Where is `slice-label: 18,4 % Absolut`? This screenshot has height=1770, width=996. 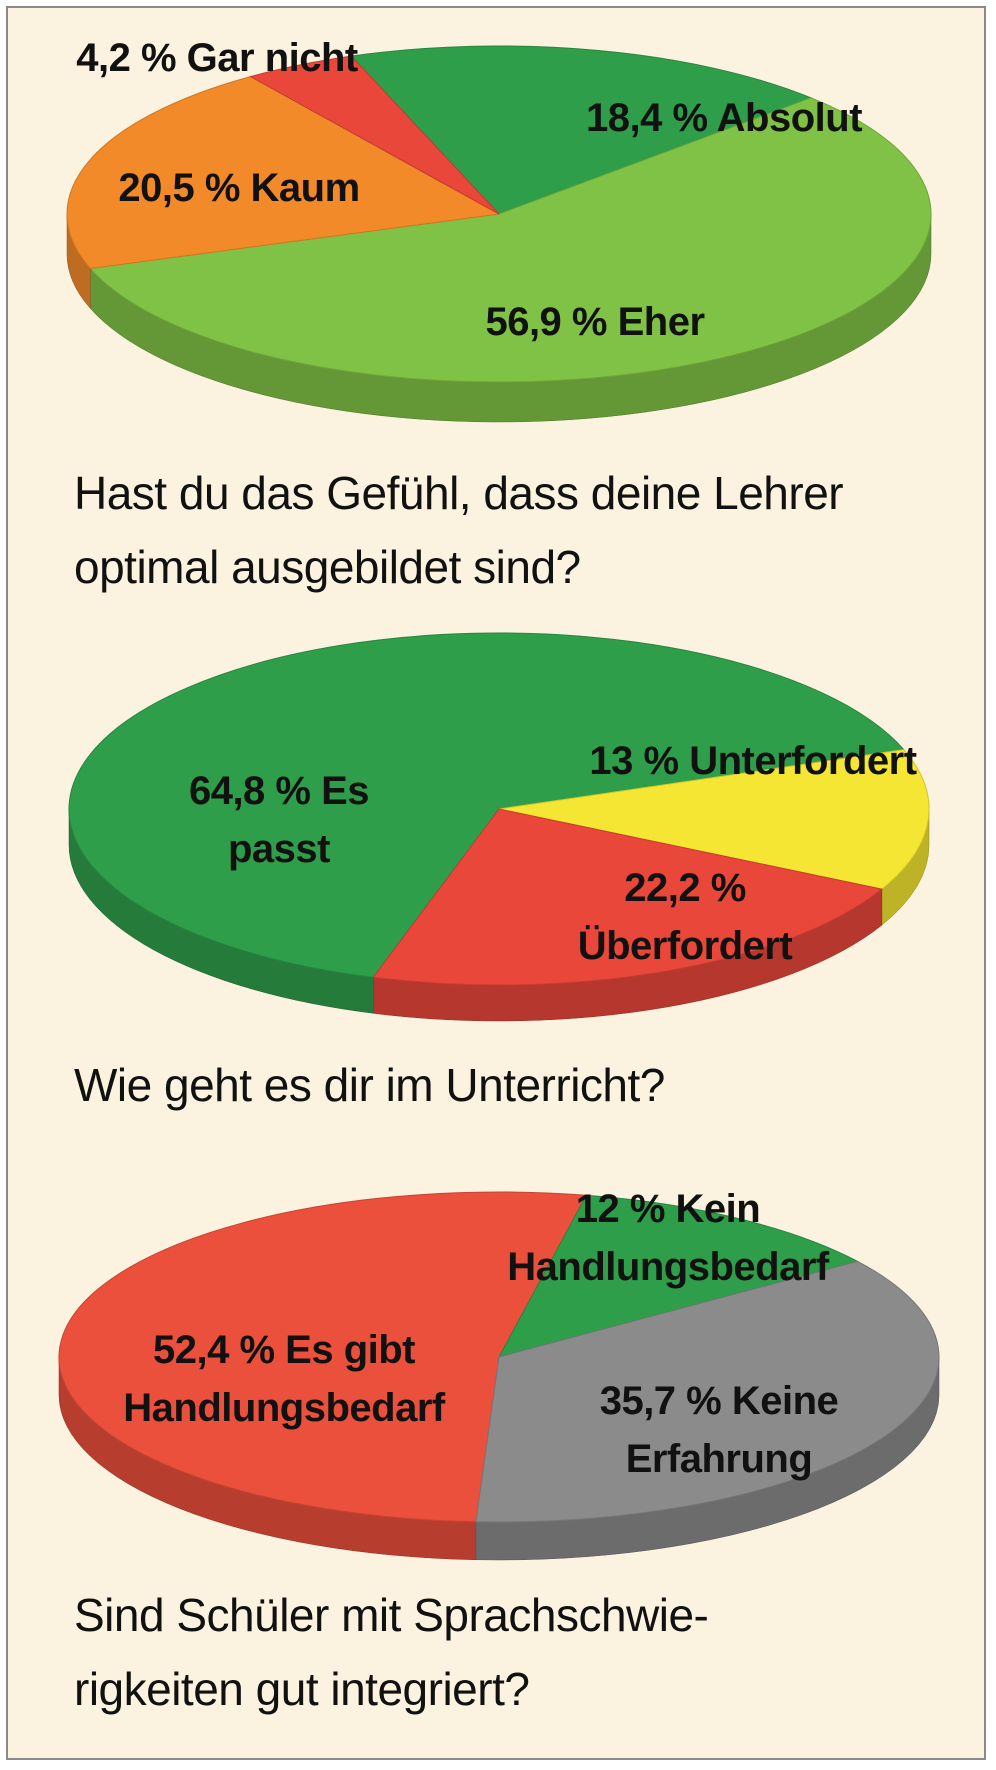 slice-label: 18,4 % Absolut is located at coordinates (724, 118).